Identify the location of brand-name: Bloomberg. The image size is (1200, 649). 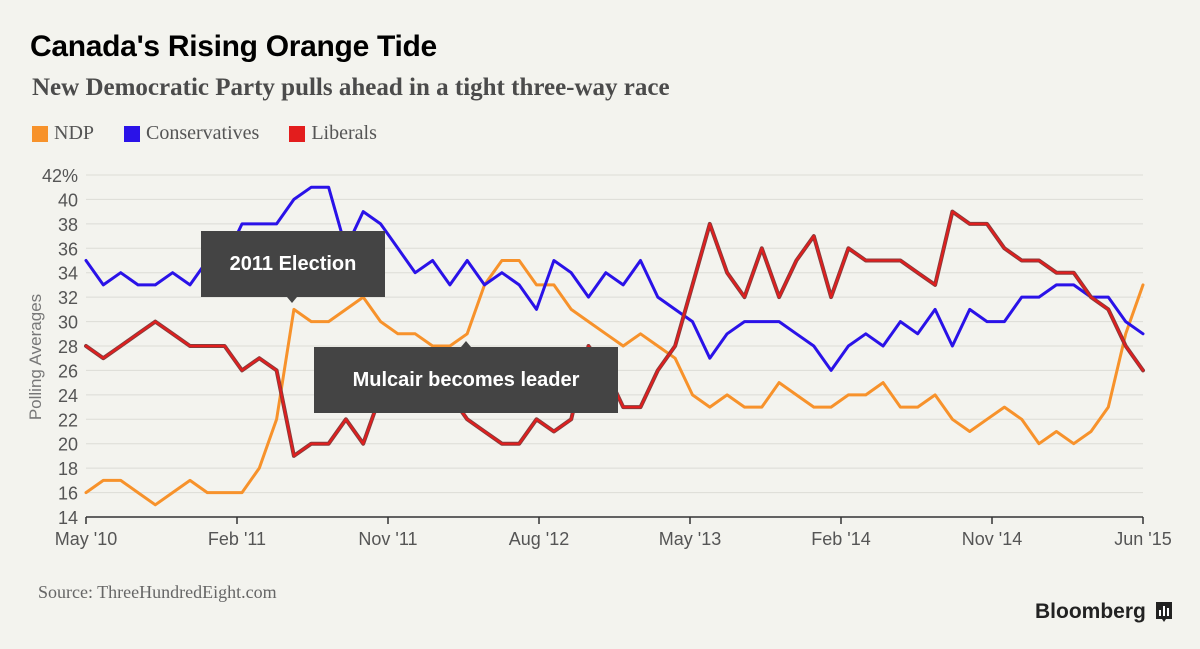
(1090, 611).